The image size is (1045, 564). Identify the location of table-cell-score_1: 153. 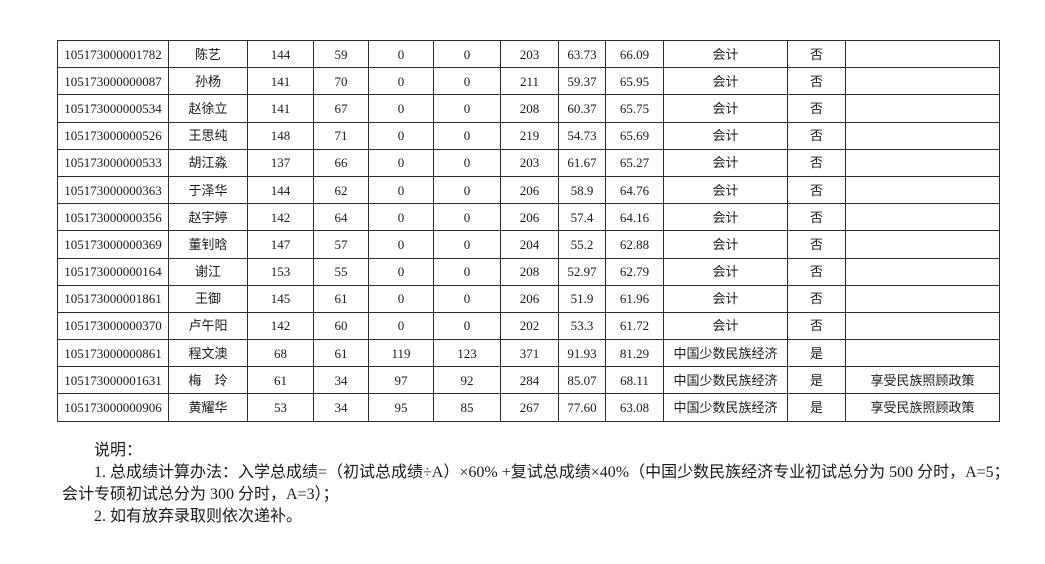
(280, 271).